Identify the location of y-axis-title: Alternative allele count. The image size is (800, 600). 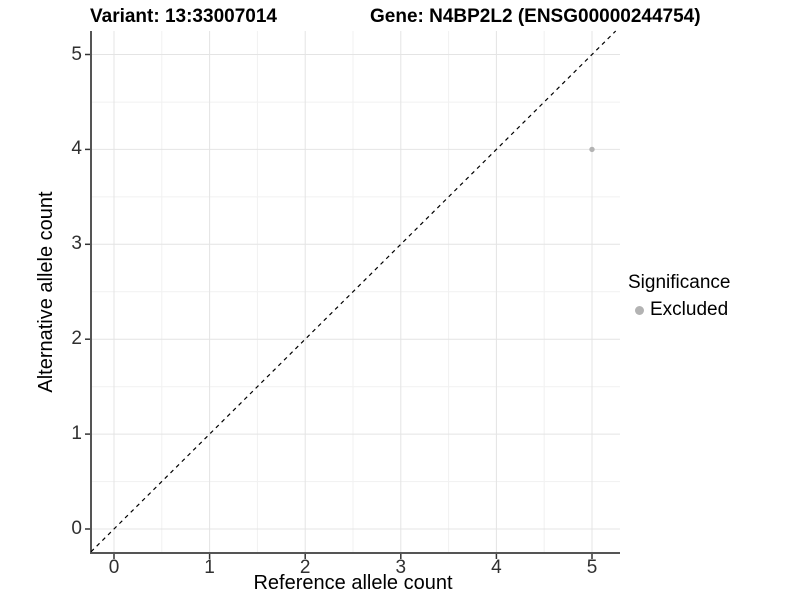
(46, 292).